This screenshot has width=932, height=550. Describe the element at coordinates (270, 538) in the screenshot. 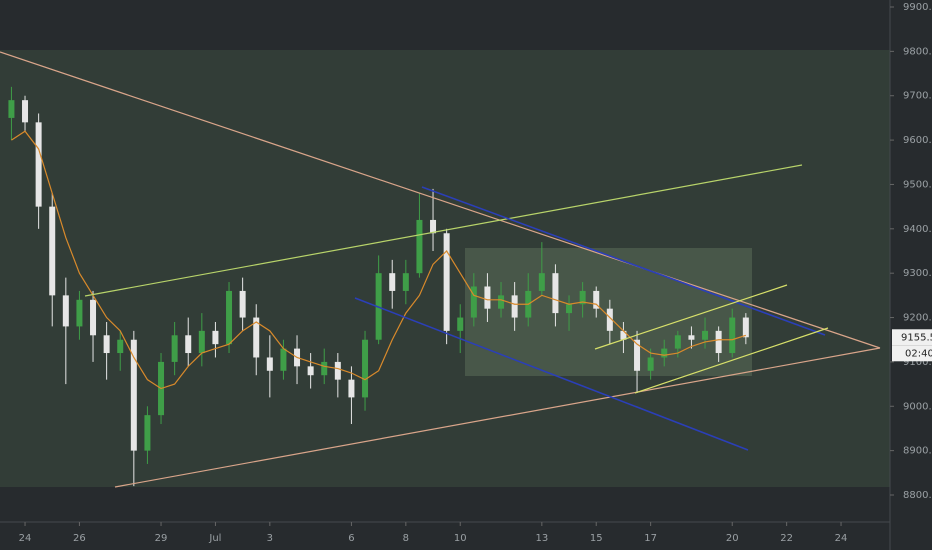

I see `x-tick-label: 3` at that location.